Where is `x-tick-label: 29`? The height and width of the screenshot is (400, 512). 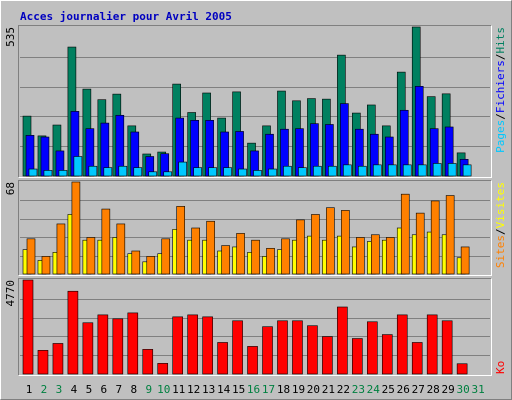 x-tick-label: 29 is located at coordinates (448, 389).